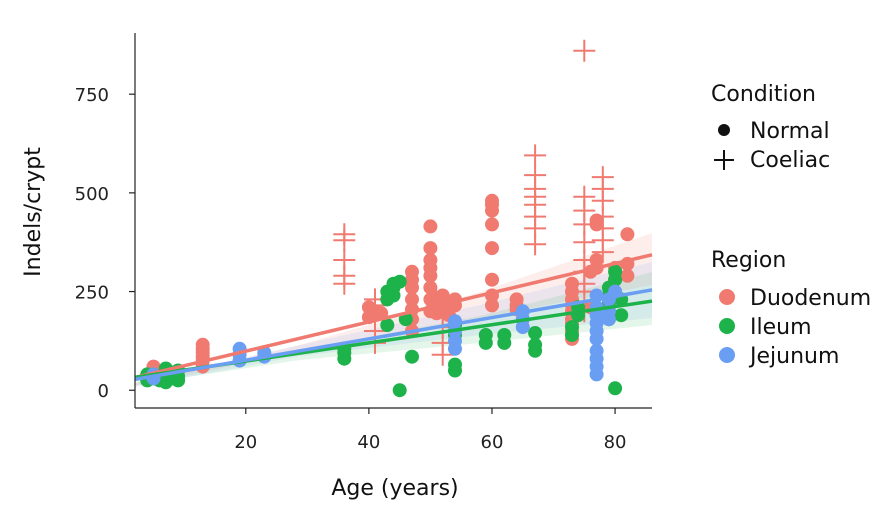 The image size is (888, 505). I want to click on y-tick-label: 500, so click(92, 194).